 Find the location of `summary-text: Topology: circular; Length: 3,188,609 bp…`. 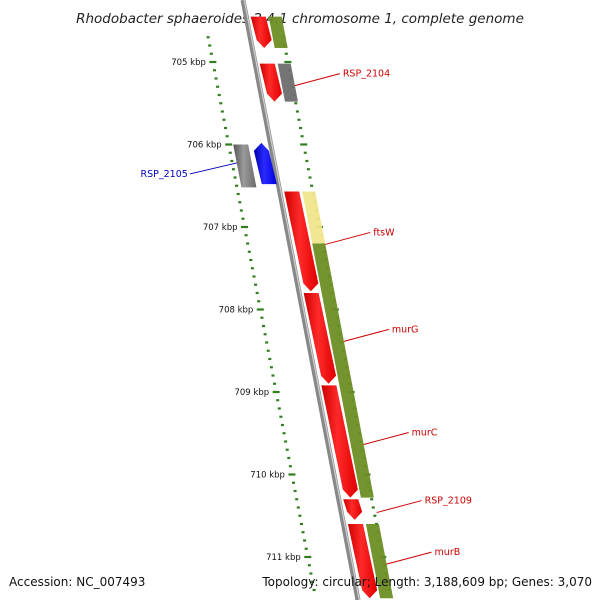

summary-text: Topology: circular; Length: 3,188,609 bp… is located at coordinates (426, 582).